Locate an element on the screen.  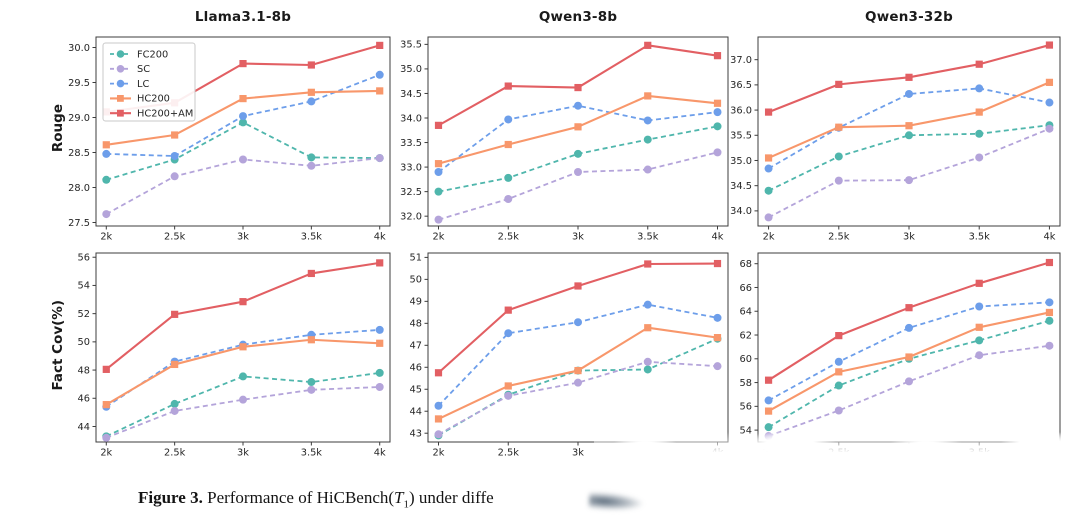
y-tick-label: 28.5 is located at coordinates (79, 153).